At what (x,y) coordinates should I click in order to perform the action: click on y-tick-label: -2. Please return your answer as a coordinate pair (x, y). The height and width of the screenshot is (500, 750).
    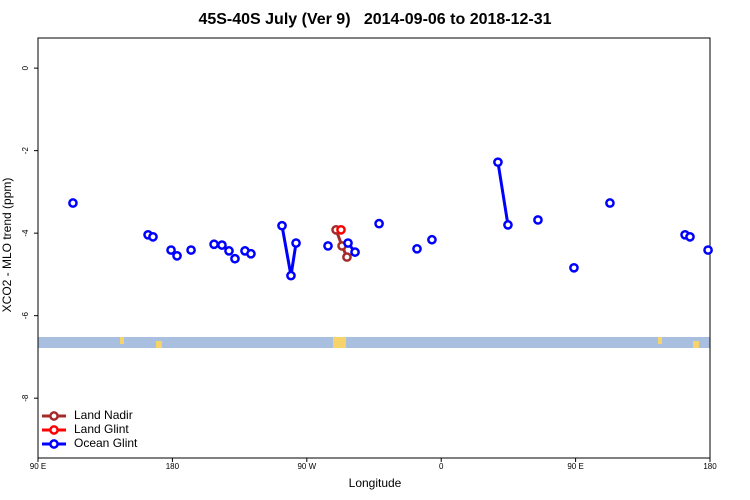
    Looking at the image, I should click on (25, 151).